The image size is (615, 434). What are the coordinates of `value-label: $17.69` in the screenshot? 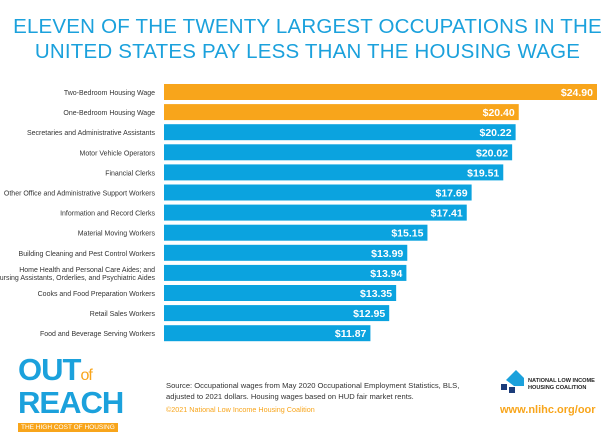 It's located at (451, 194).